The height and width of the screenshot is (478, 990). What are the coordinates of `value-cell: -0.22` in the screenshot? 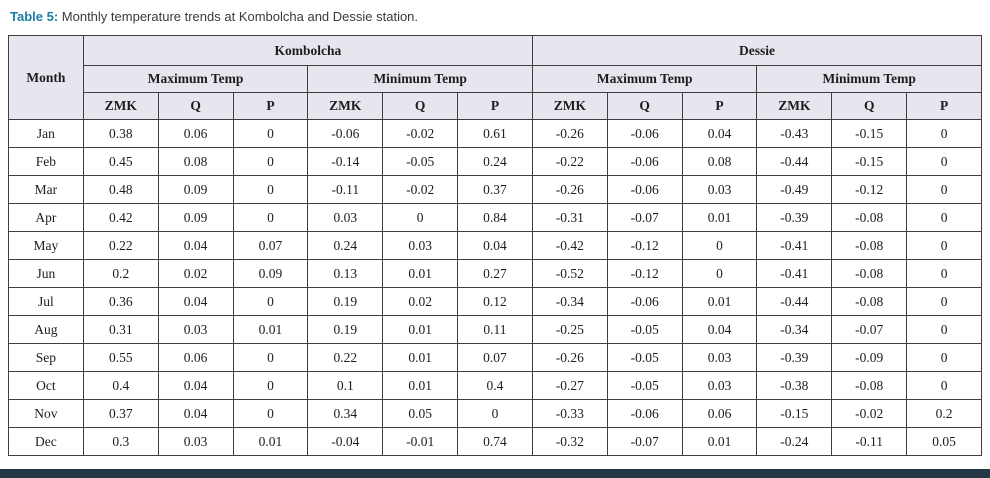 It's located at (569, 161).